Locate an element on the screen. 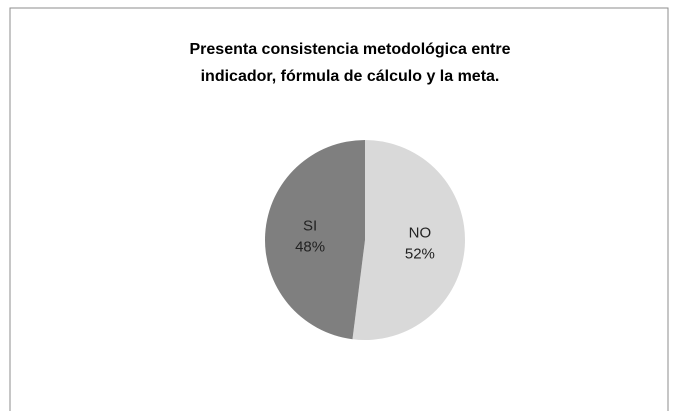 The width and height of the screenshot is (675, 411). chart-title: Presenta consistencia metodológica entre is located at coordinates (350, 49).